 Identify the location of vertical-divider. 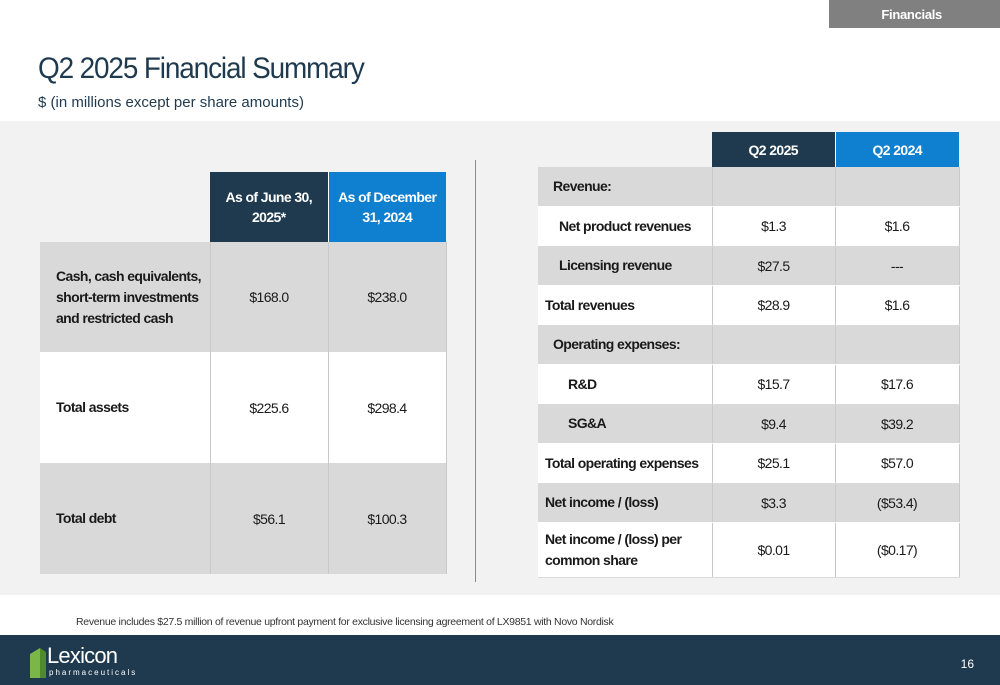
(475, 371).